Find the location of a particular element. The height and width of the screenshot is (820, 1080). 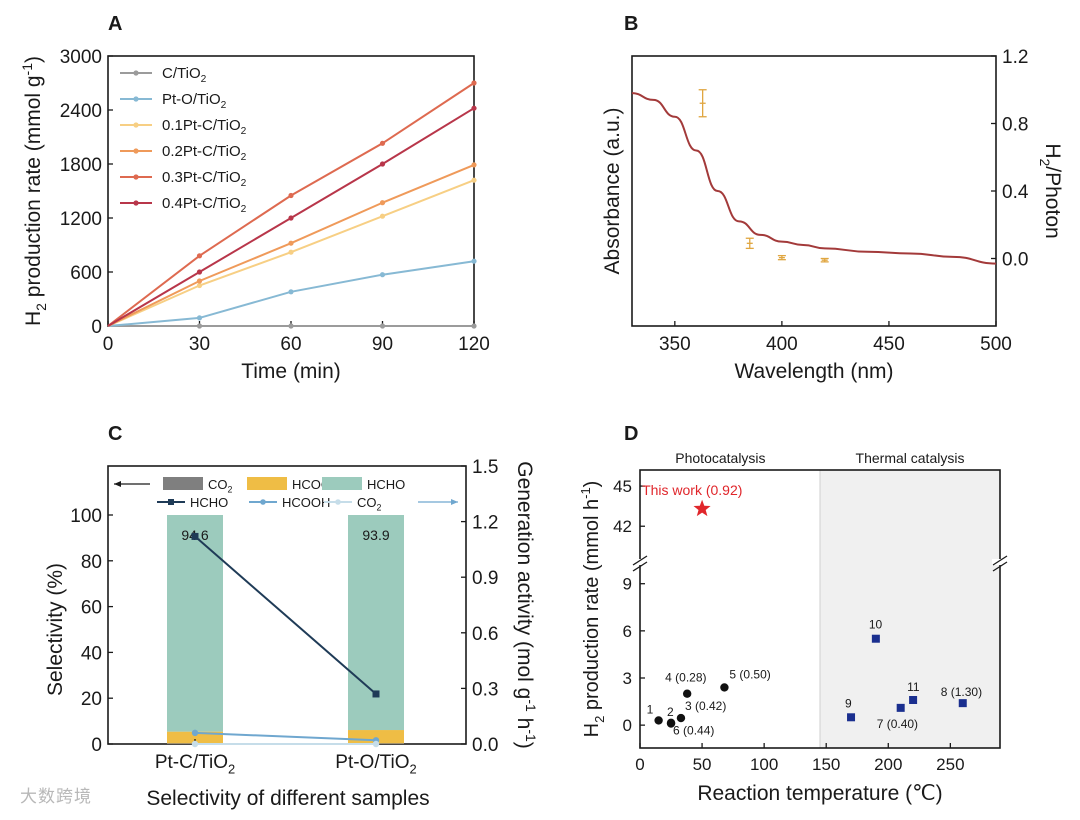

category-label-0: Pt-C/TiO2 is located at coordinates (195, 764).